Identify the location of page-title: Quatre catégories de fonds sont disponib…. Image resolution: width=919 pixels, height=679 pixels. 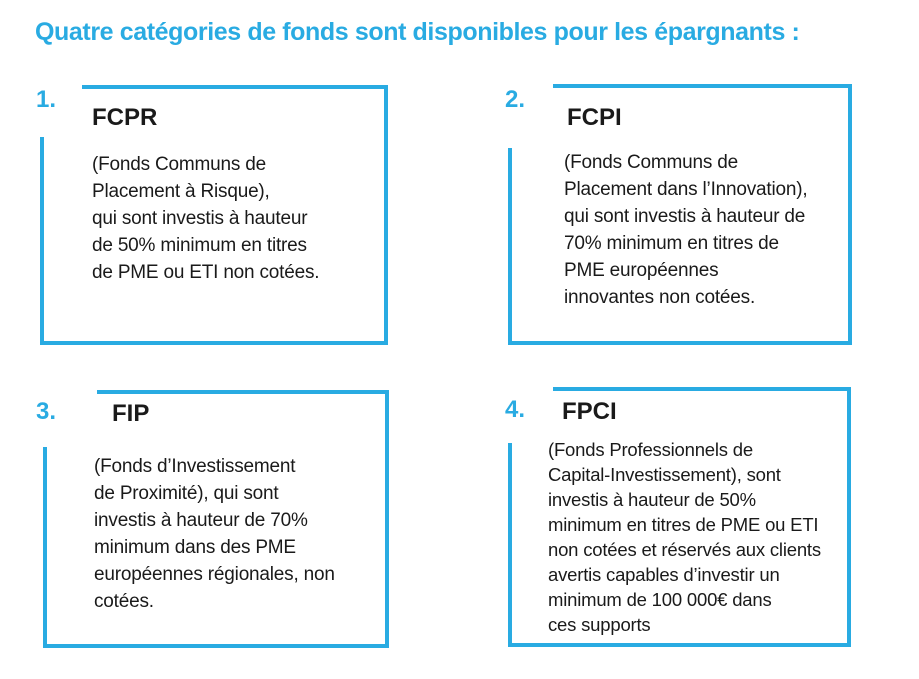
(417, 32).